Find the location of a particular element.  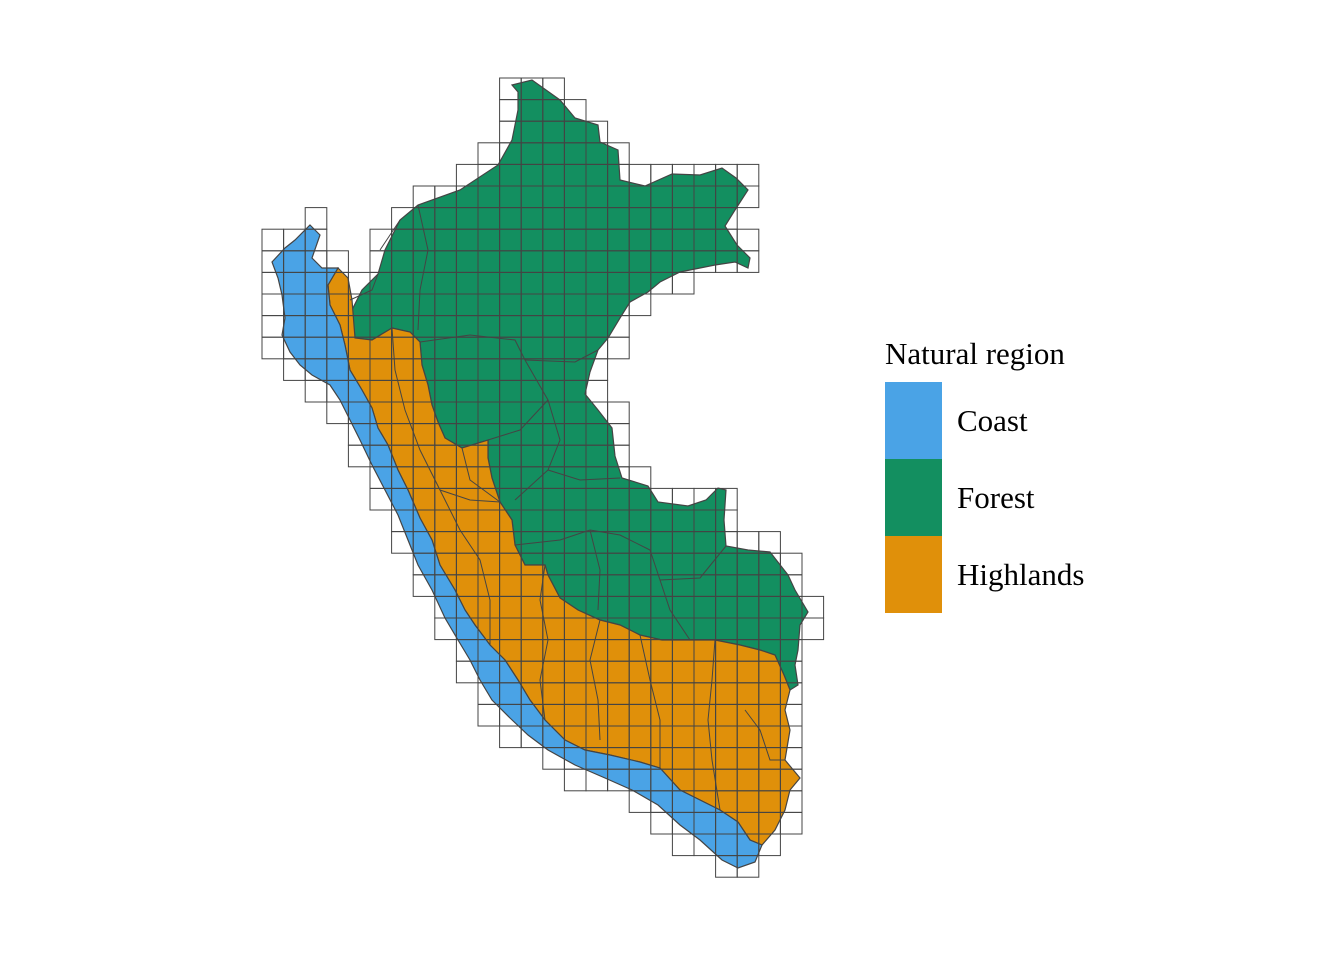

legend-item-forest: Forest is located at coordinates (984, 497).